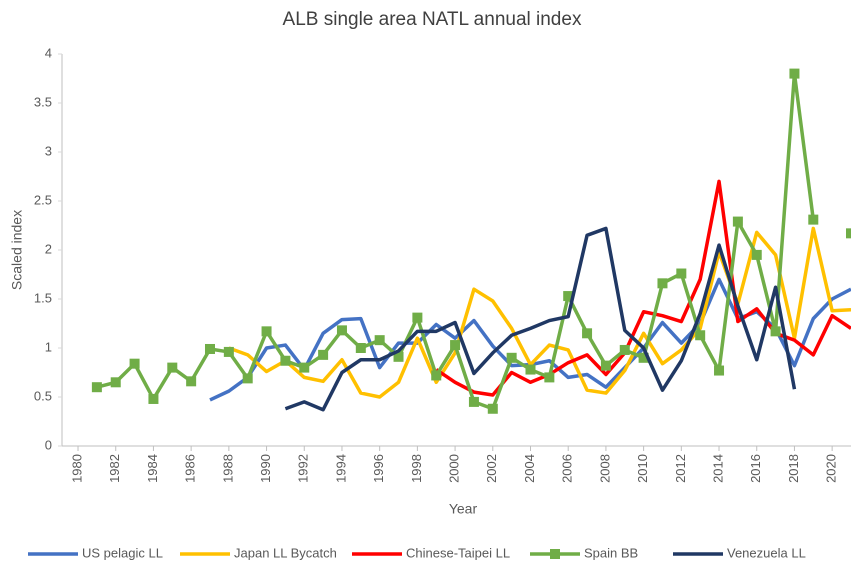 The width and height of the screenshot is (851, 567). I want to click on y-tick-label: 1.5, so click(43, 297).